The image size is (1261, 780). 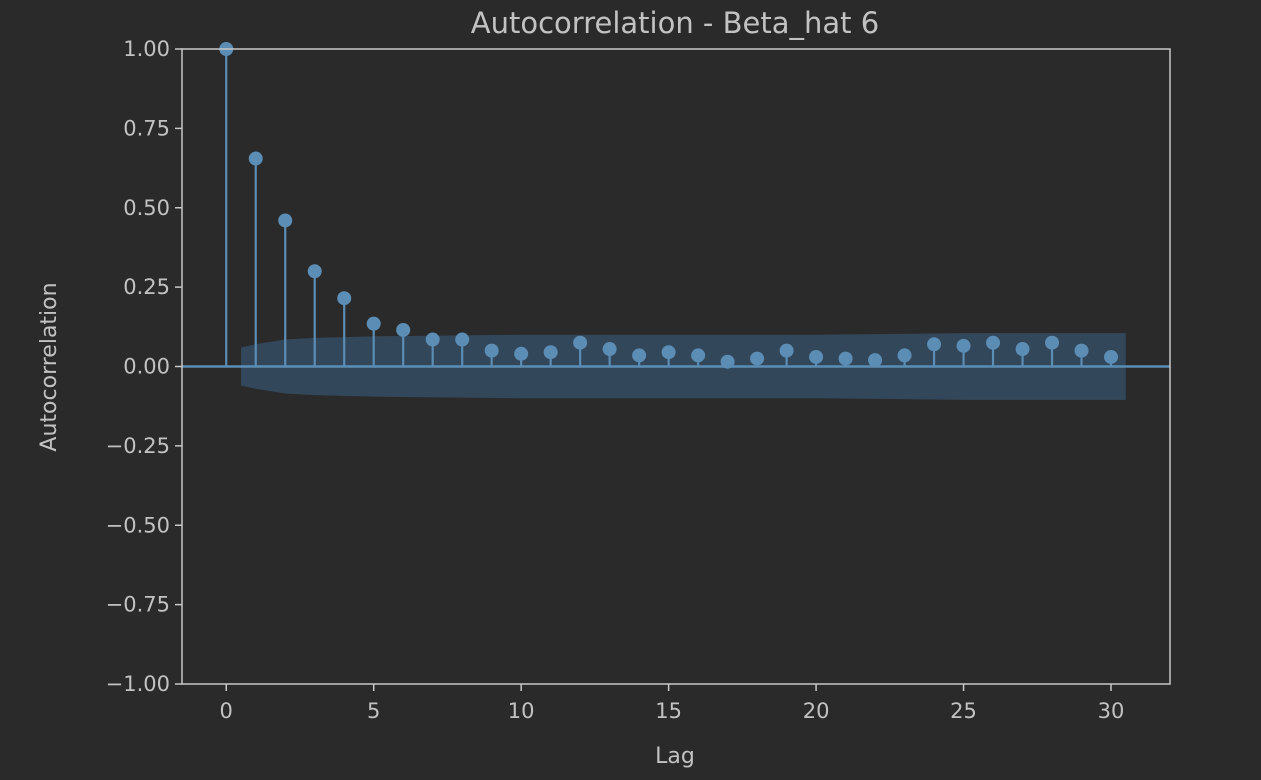 What do you see at coordinates (138, 605) in the screenshot?
I see `y-tick-label: −0.75` at bounding box center [138, 605].